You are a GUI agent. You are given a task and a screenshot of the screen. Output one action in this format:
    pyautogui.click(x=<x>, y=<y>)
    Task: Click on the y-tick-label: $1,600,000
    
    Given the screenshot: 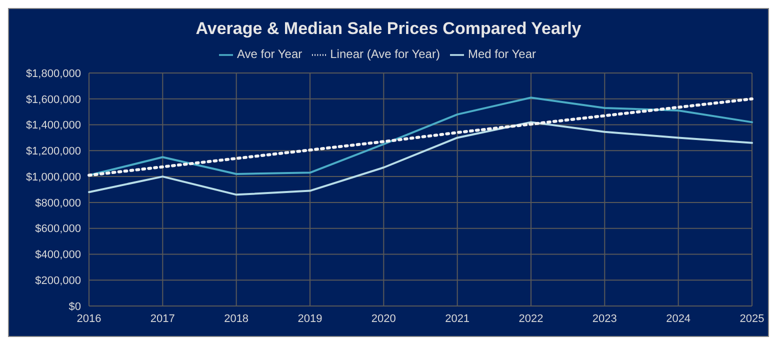 What is the action you would take?
    pyautogui.click(x=53, y=100)
    